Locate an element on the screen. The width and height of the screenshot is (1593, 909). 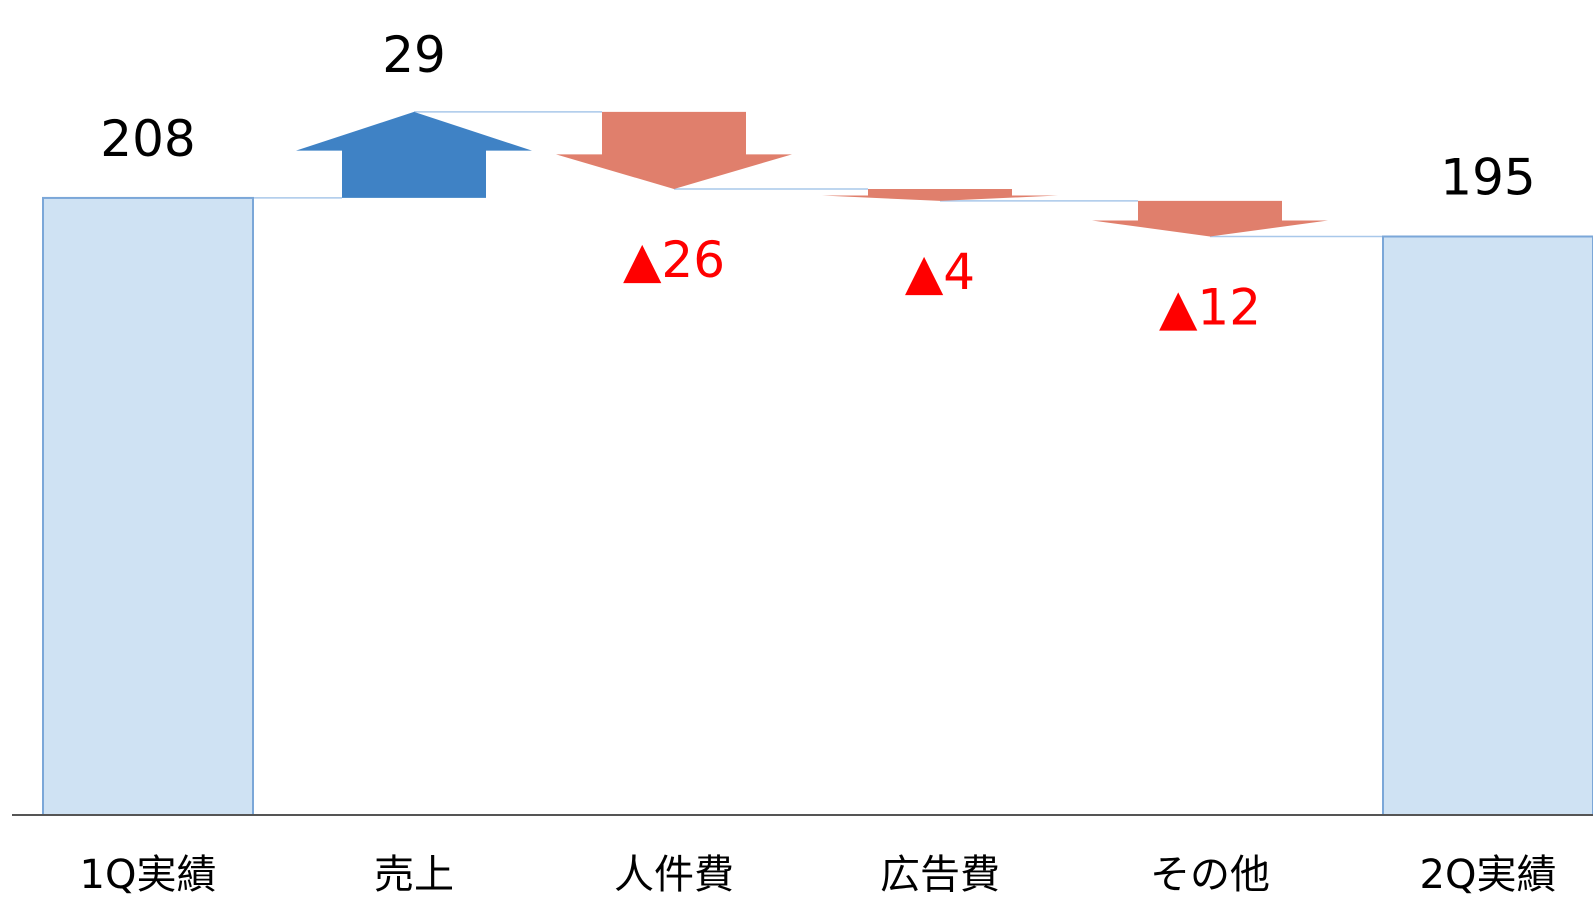
category-label-2: 売上 is located at coordinates (414, 875).